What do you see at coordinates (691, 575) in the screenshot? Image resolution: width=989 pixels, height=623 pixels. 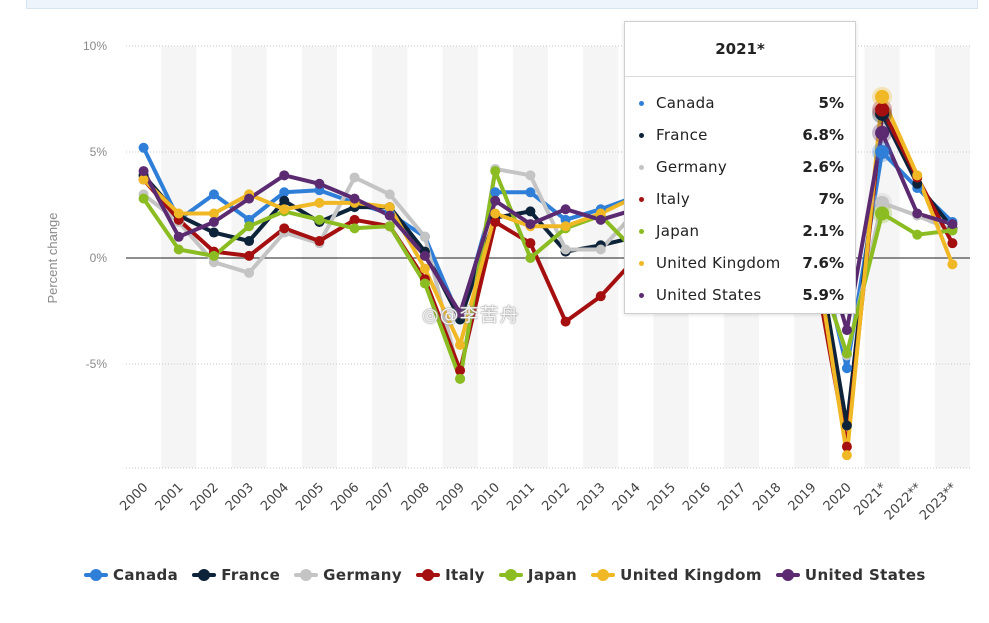 I see `legend-label: United Kingdom` at bounding box center [691, 575].